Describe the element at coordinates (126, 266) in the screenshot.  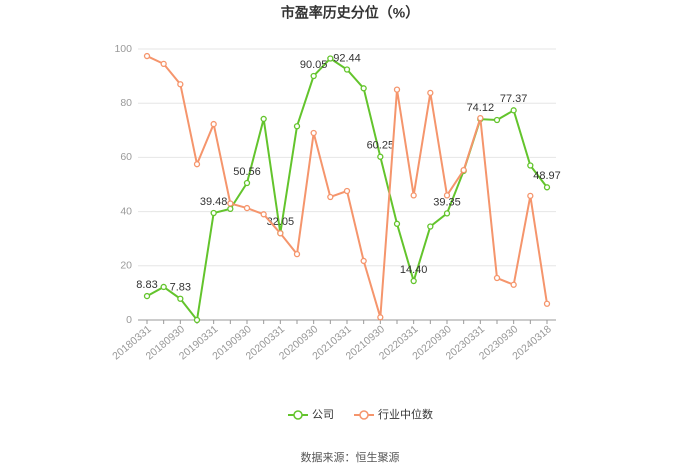
I see `y-tick-label: 20` at that location.